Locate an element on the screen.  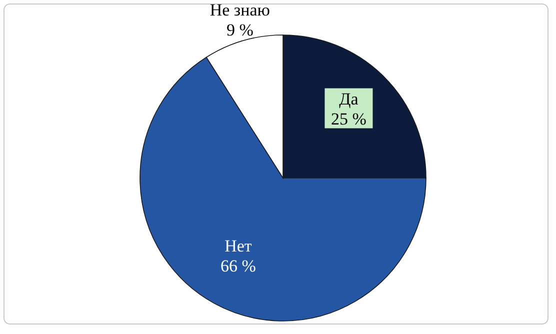
data-label: 25 % is located at coordinates (348, 118).